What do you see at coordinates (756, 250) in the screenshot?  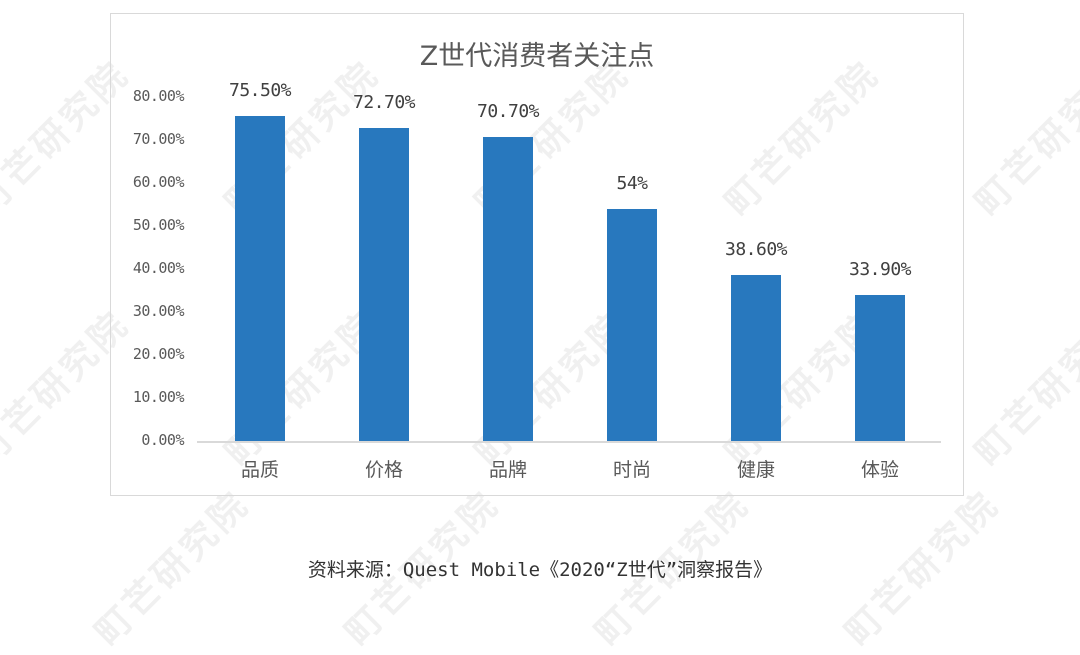 I see `bar-data-label: 38.60%` at bounding box center [756, 250].